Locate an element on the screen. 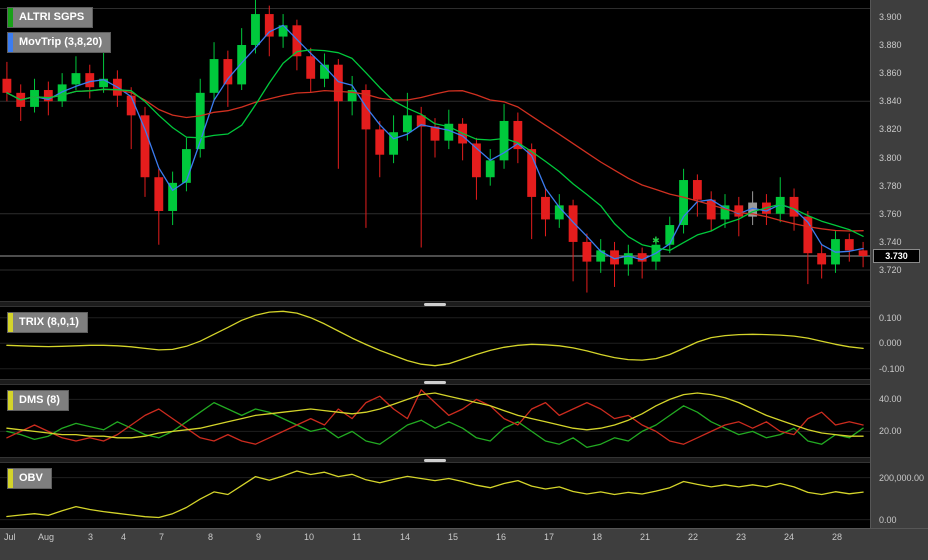  dms-panel: DMS (8) is located at coordinates (435, 421).